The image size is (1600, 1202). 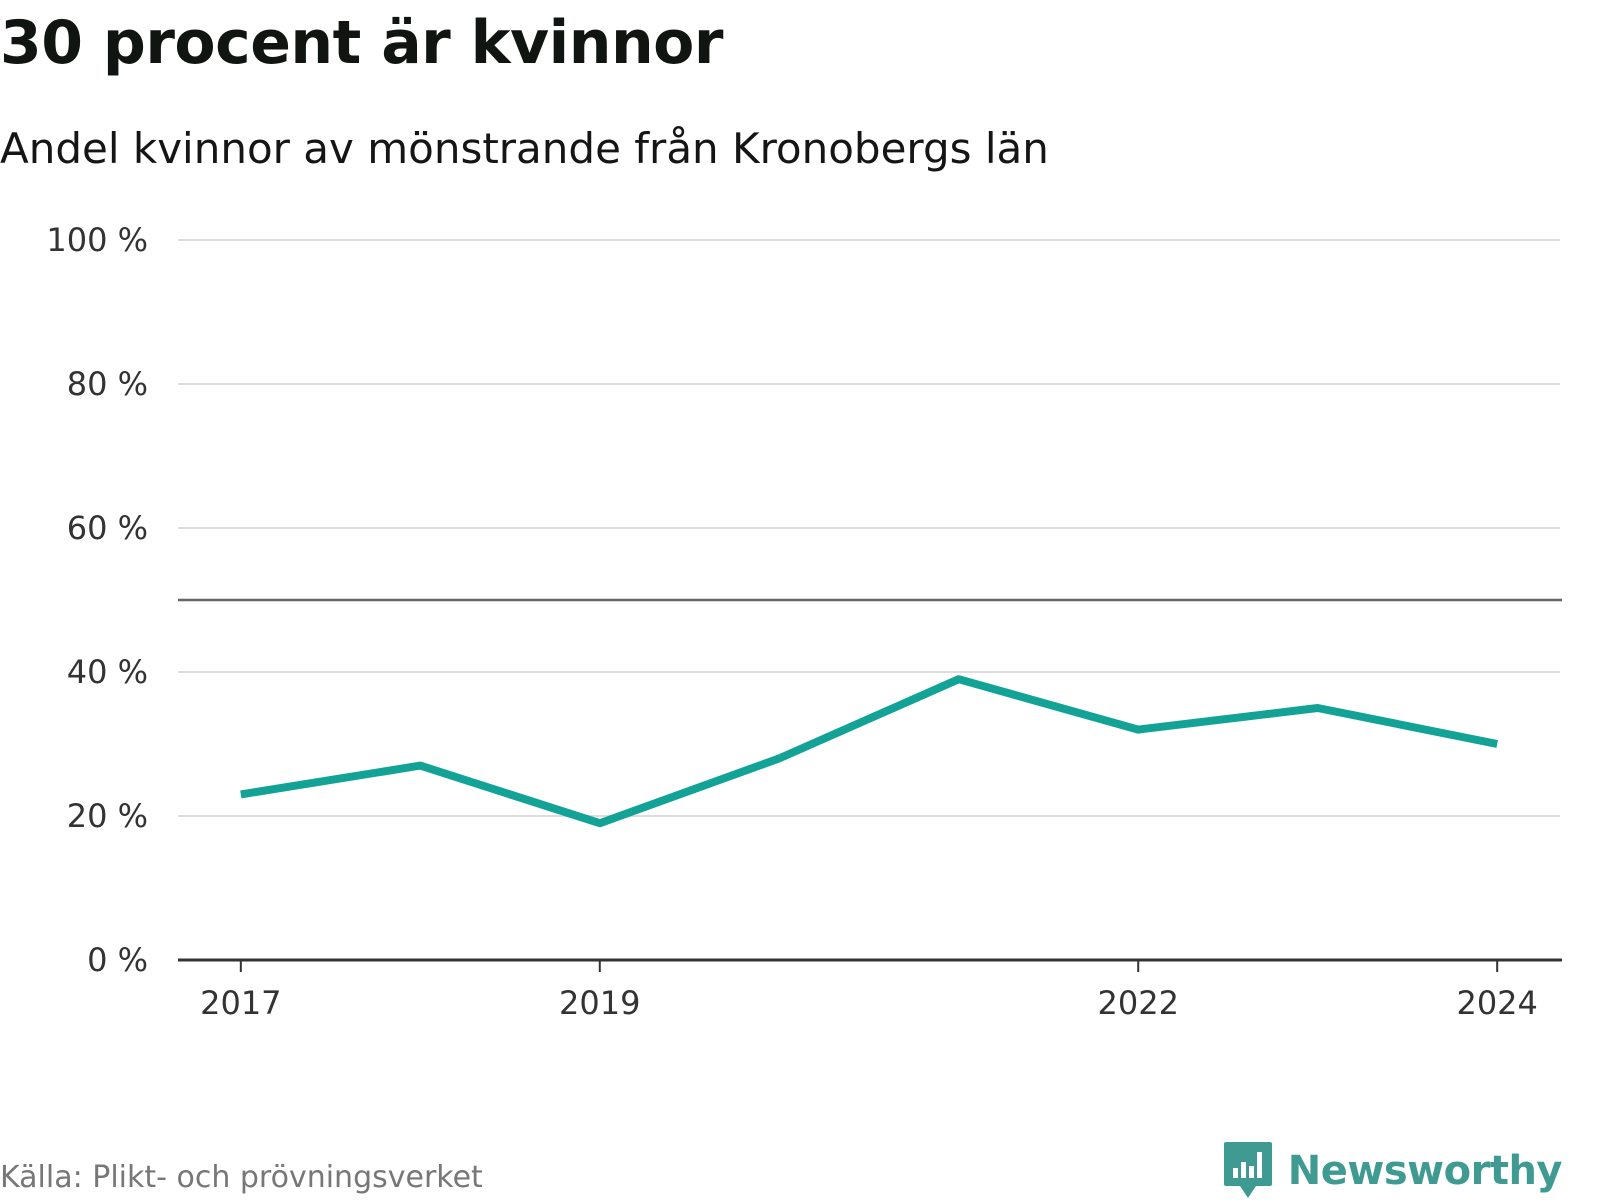 I want to click on series, so click(x=869, y=751).